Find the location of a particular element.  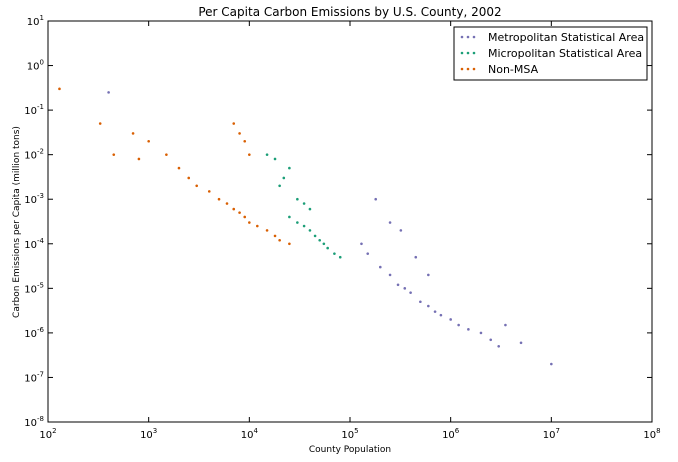

x-axis-label: County Population is located at coordinates (350, 450).